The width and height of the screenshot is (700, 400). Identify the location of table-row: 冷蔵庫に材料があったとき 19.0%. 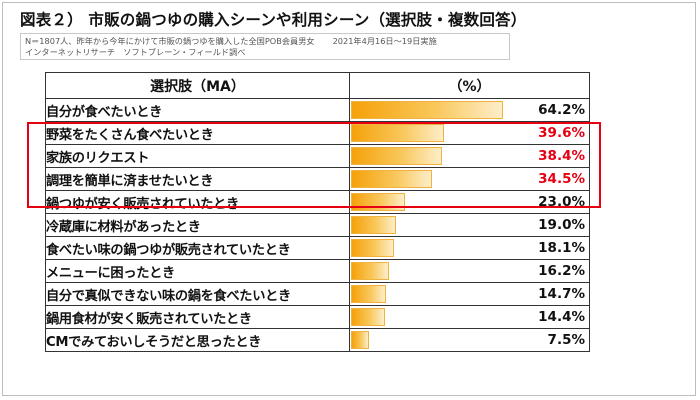
(317, 225).